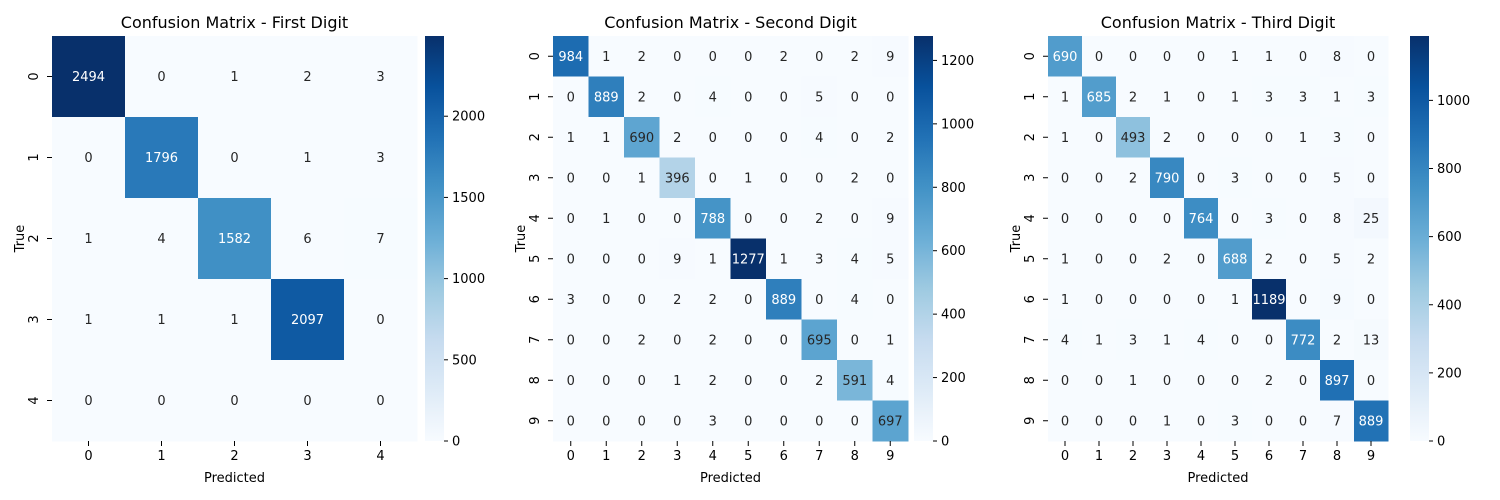  I want to click on cell-value-label: 8, so click(1337, 219).